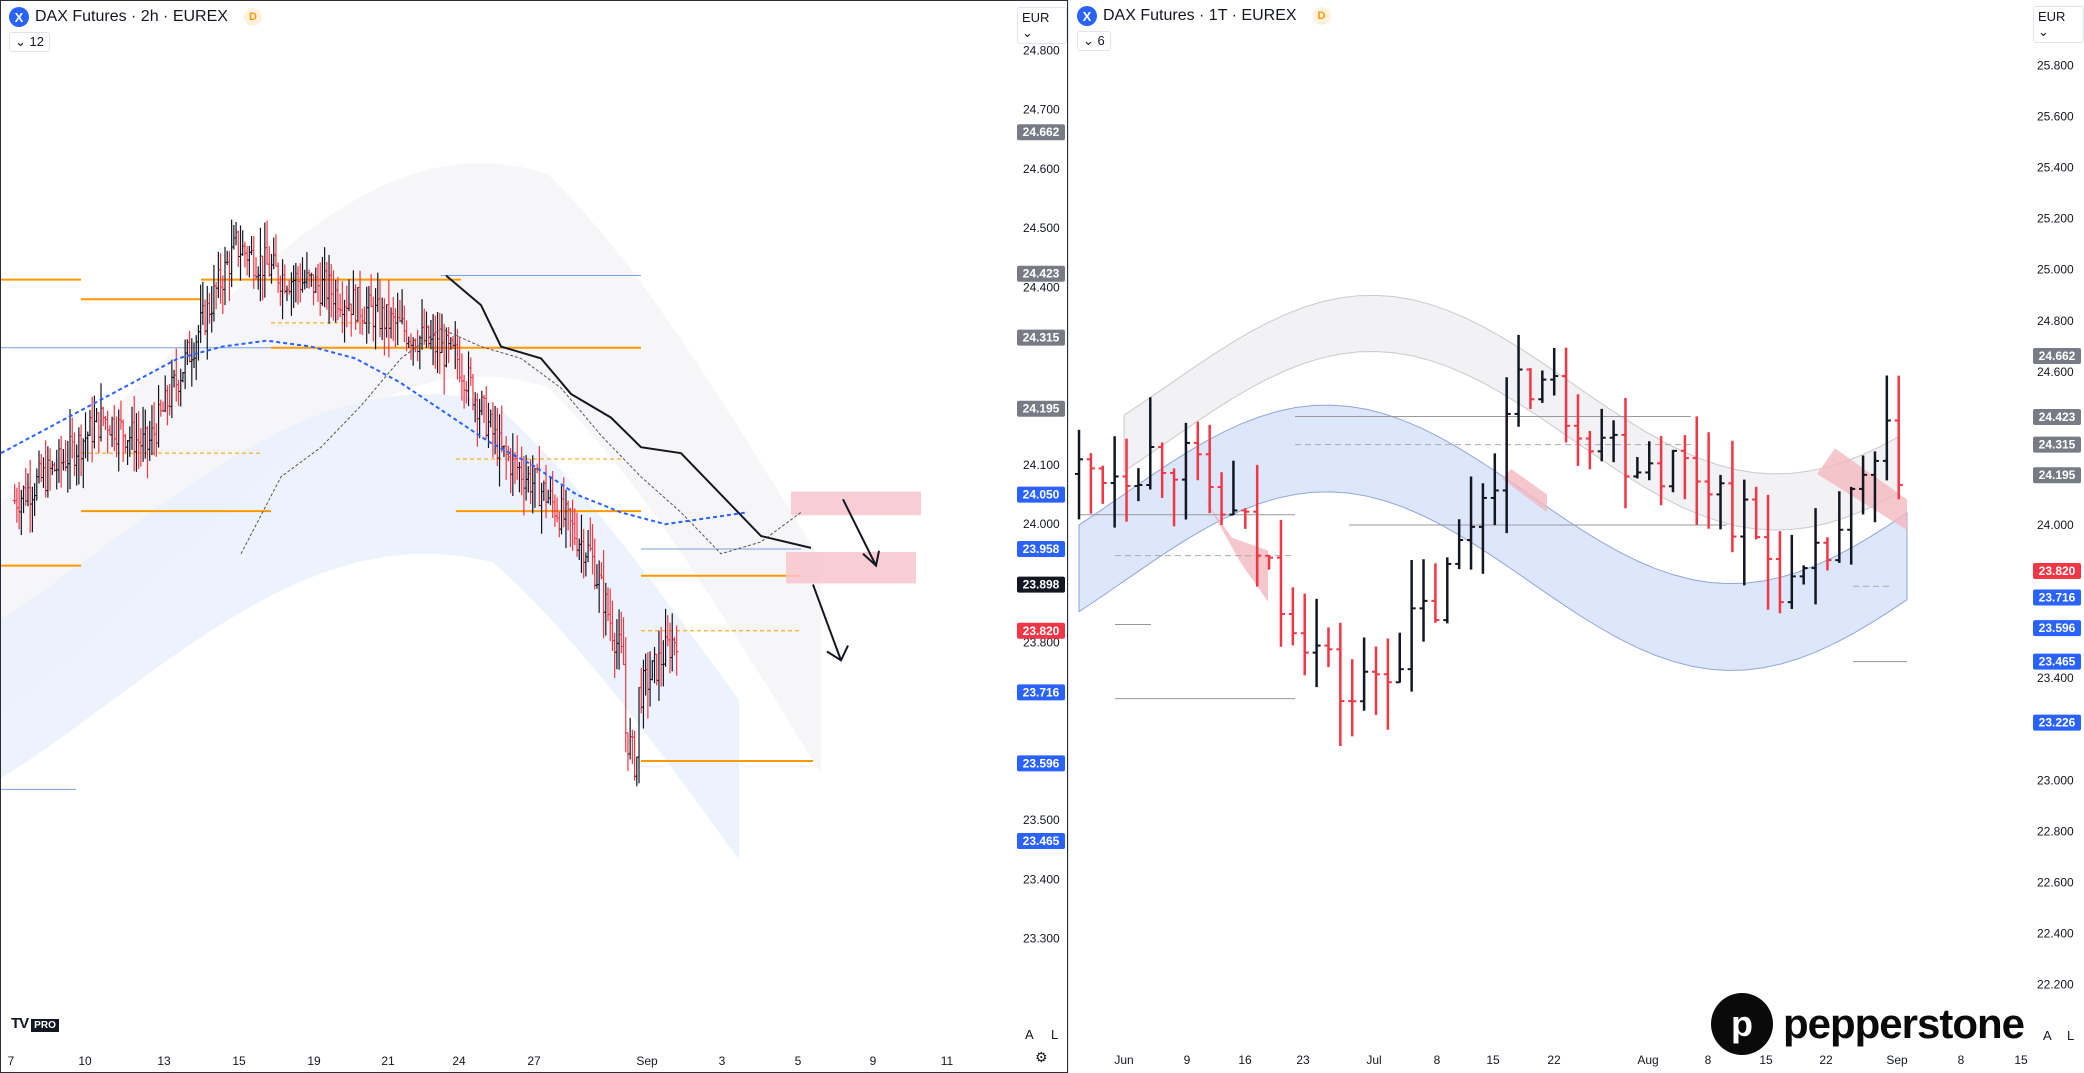 Image resolution: width=2084 pixels, height=1073 pixels. What do you see at coordinates (1094, 41) in the screenshot?
I see `indicators-toggle: ⌄ 6` at bounding box center [1094, 41].